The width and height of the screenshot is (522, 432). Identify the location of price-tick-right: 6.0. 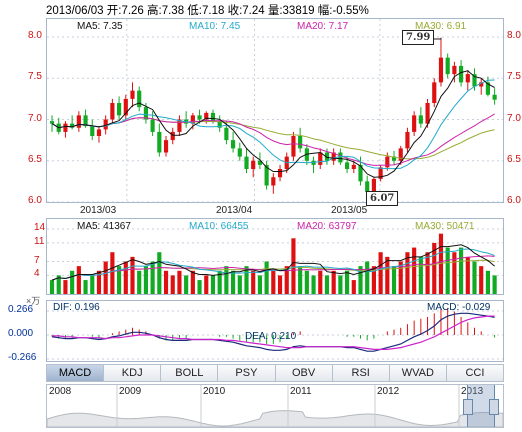
(514, 200).